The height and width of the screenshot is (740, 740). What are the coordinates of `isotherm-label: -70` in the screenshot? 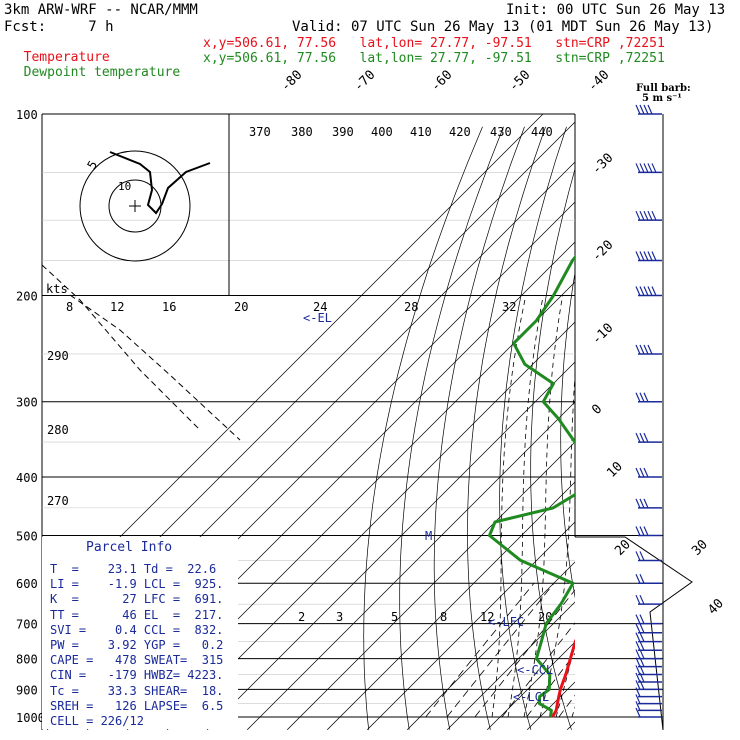 It's located at (364, 81).